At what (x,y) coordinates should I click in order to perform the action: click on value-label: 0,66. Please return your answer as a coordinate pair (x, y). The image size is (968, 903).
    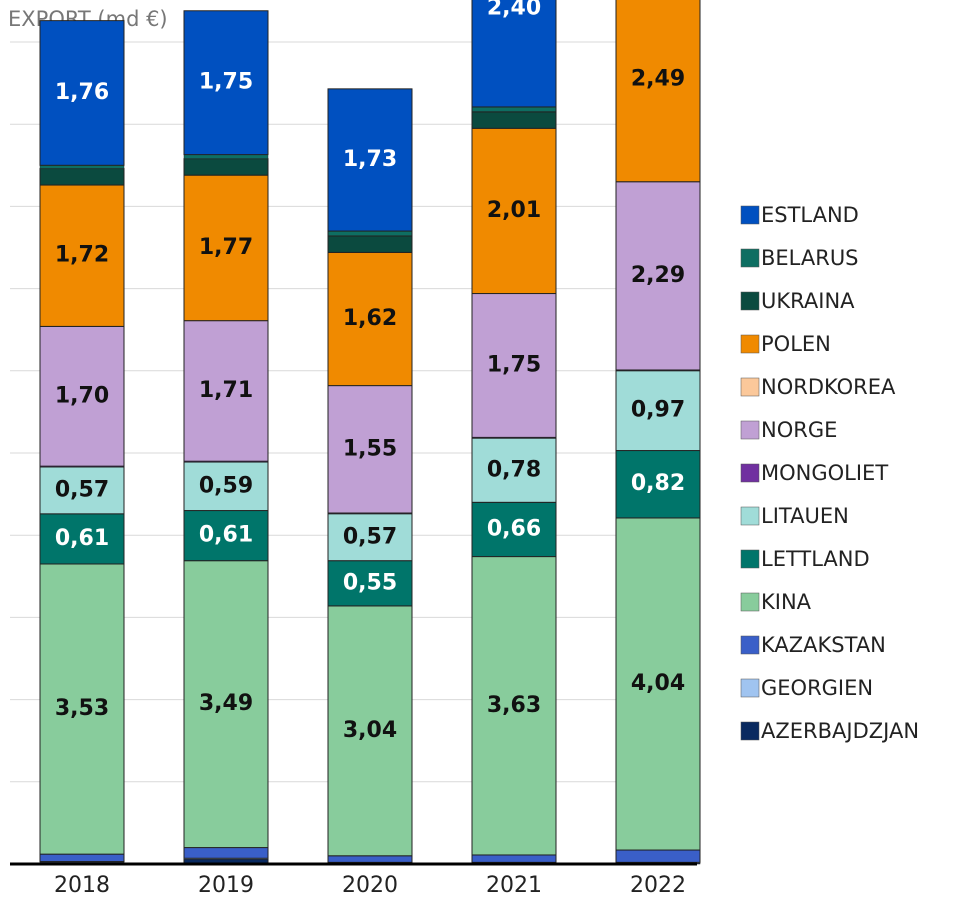
    Looking at the image, I should click on (514, 528).